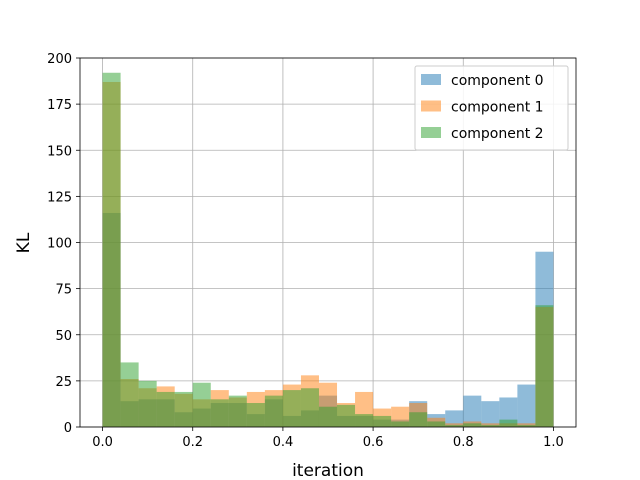 This screenshot has width=640, height=480. What do you see at coordinates (328, 470) in the screenshot?
I see `x-axis-title: iteration` at bounding box center [328, 470].